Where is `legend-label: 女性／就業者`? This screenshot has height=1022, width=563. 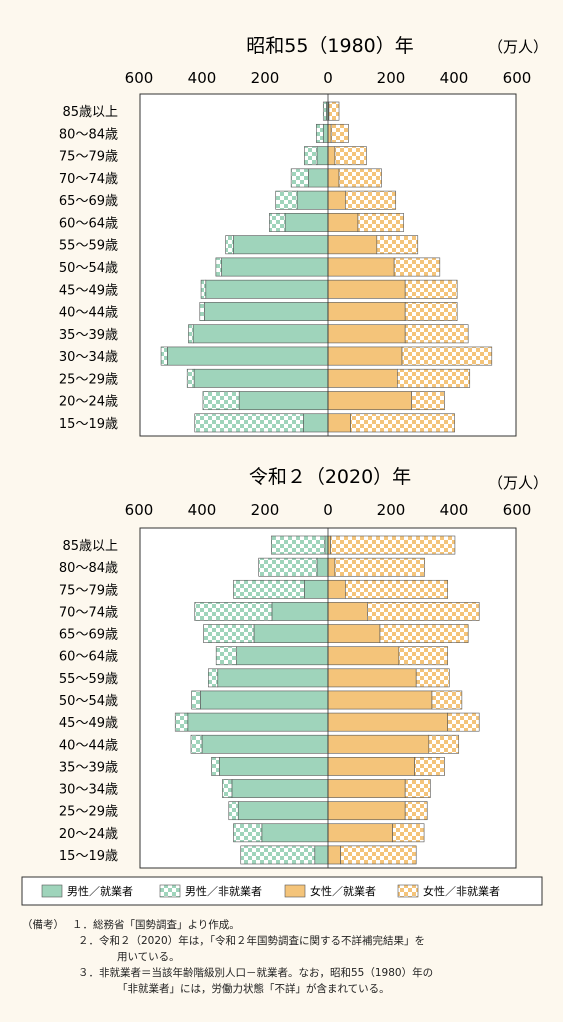 legend-label: 女性／就業者 is located at coordinates (343, 891).